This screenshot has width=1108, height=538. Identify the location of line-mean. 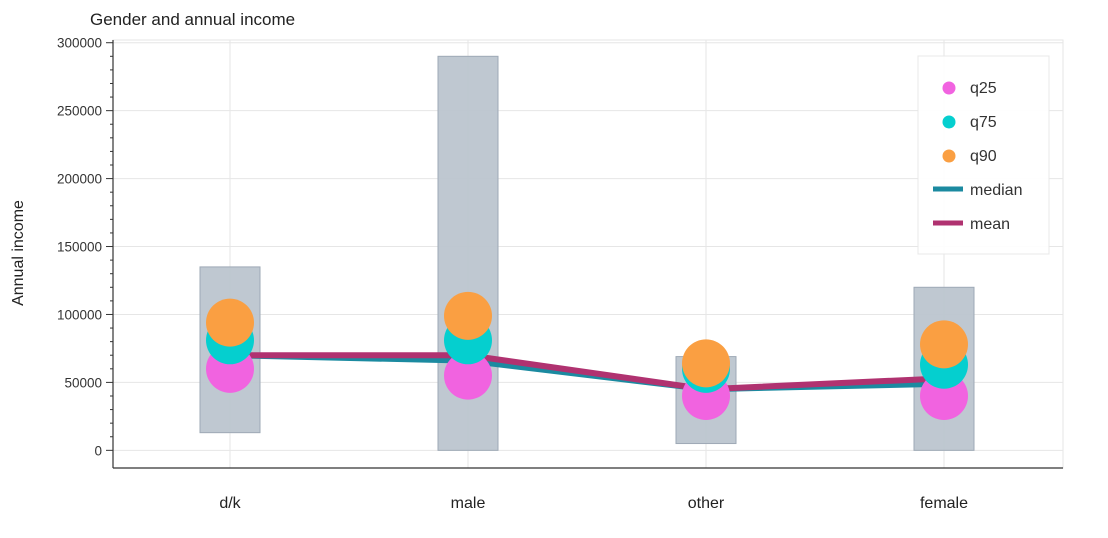
(587, 372).